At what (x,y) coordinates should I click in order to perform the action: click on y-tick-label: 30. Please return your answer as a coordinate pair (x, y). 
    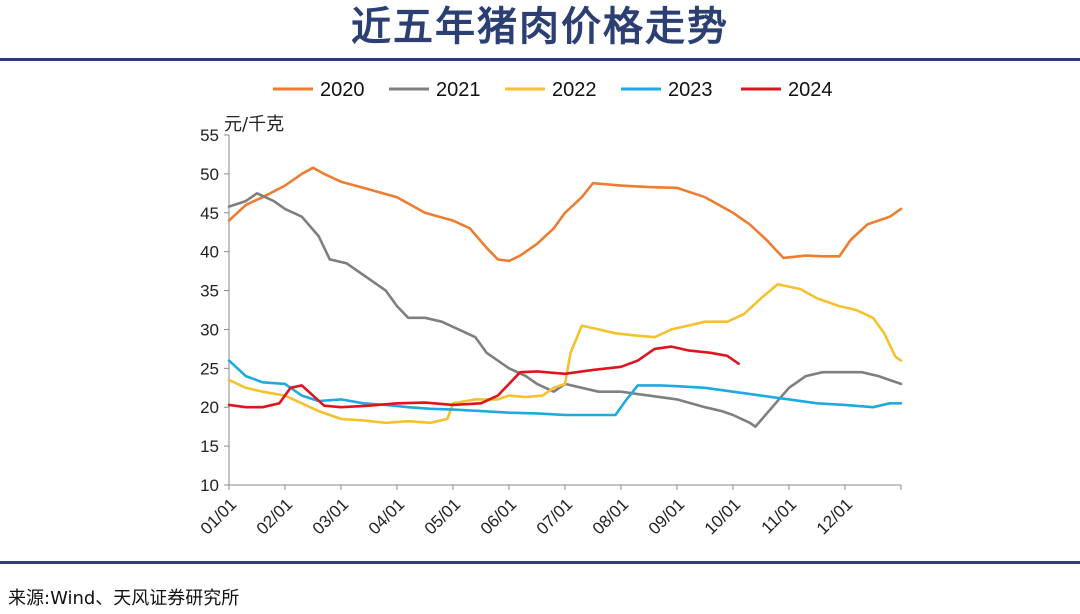
    Looking at the image, I should click on (209, 329).